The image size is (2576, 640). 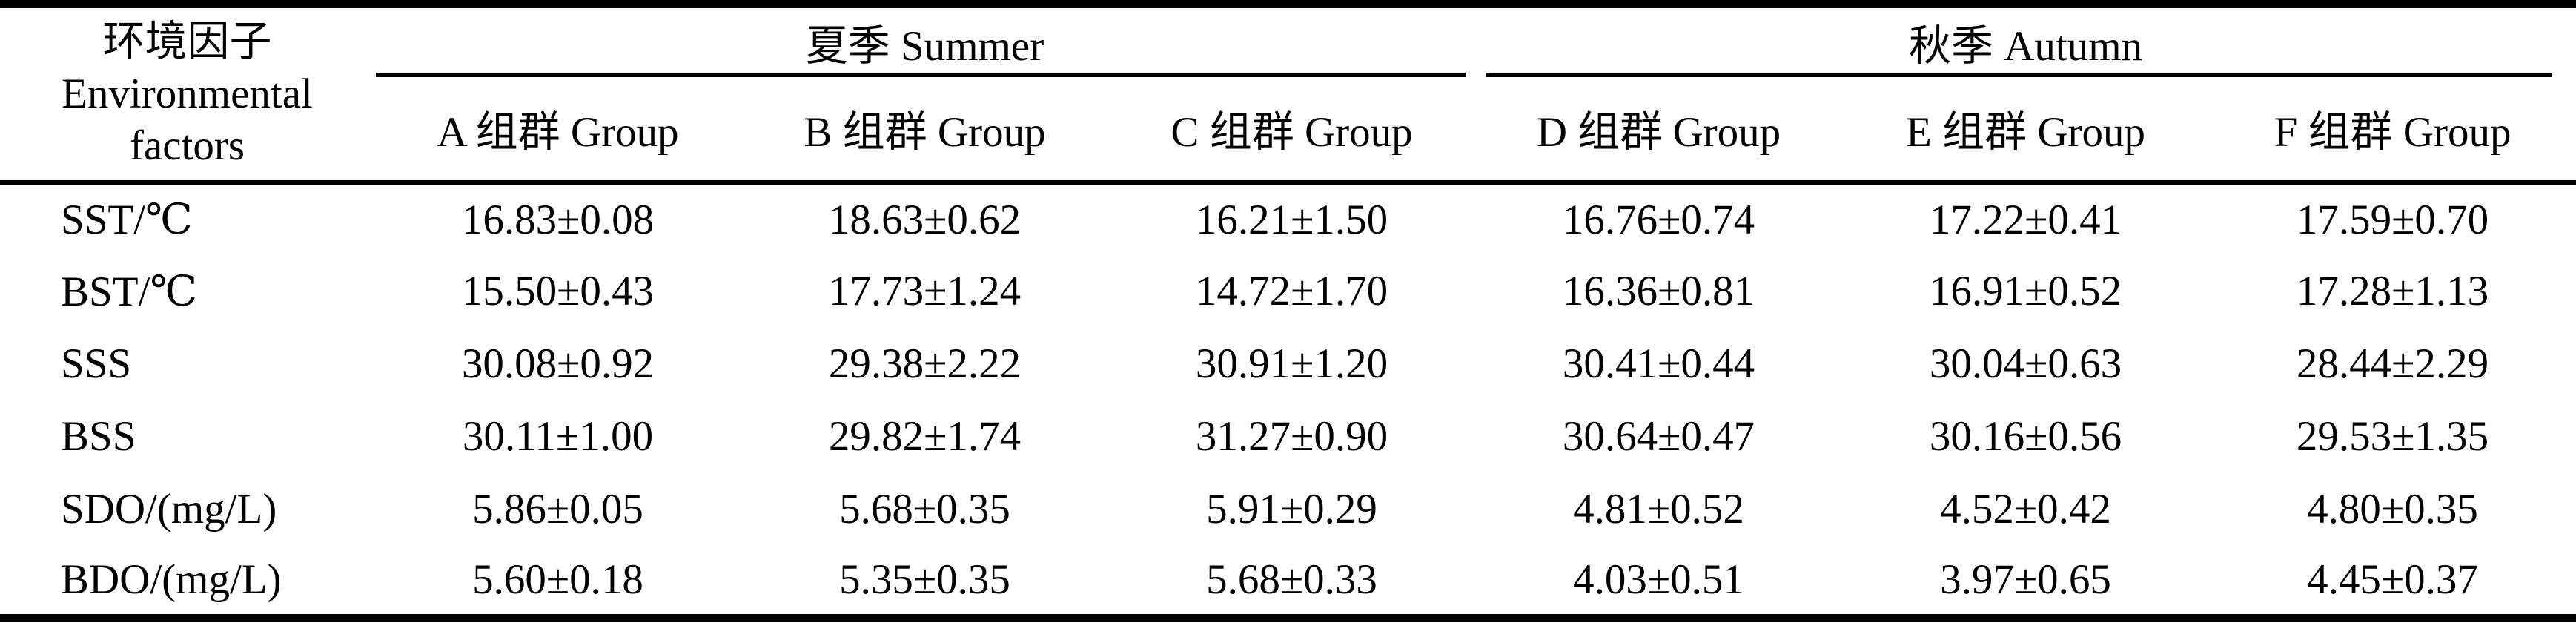 What do you see at coordinates (127, 220) in the screenshot?
I see `factor-cell: SST/℃` at bounding box center [127, 220].